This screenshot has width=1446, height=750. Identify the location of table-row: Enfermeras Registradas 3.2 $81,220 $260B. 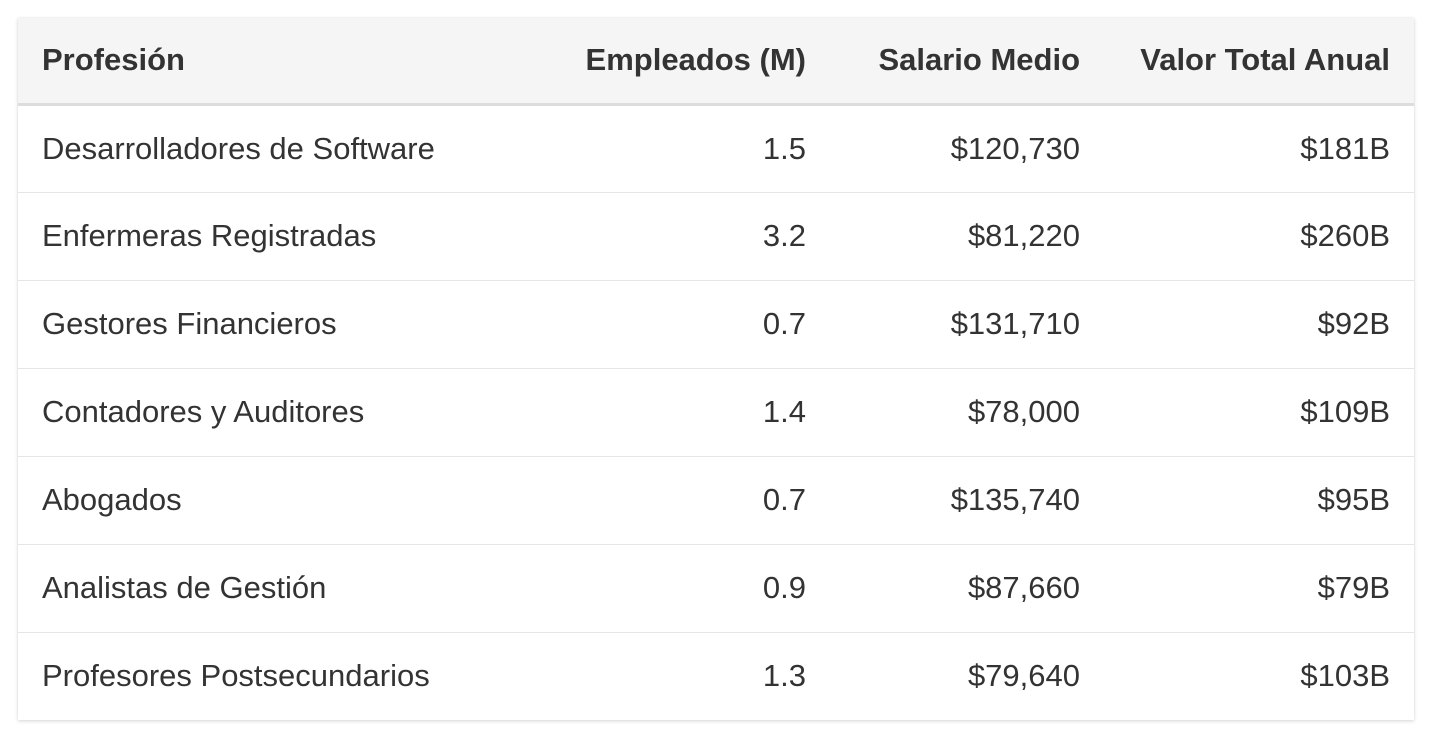
(716, 236).